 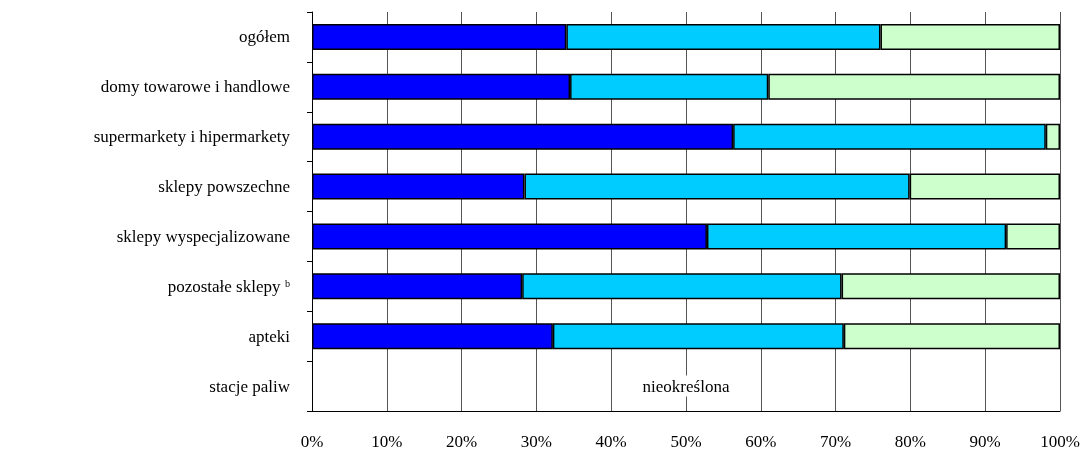 What do you see at coordinates (686, 386) in the screenshot?
I see `annotation: nieokreślona` at bounding box center [686, 386].